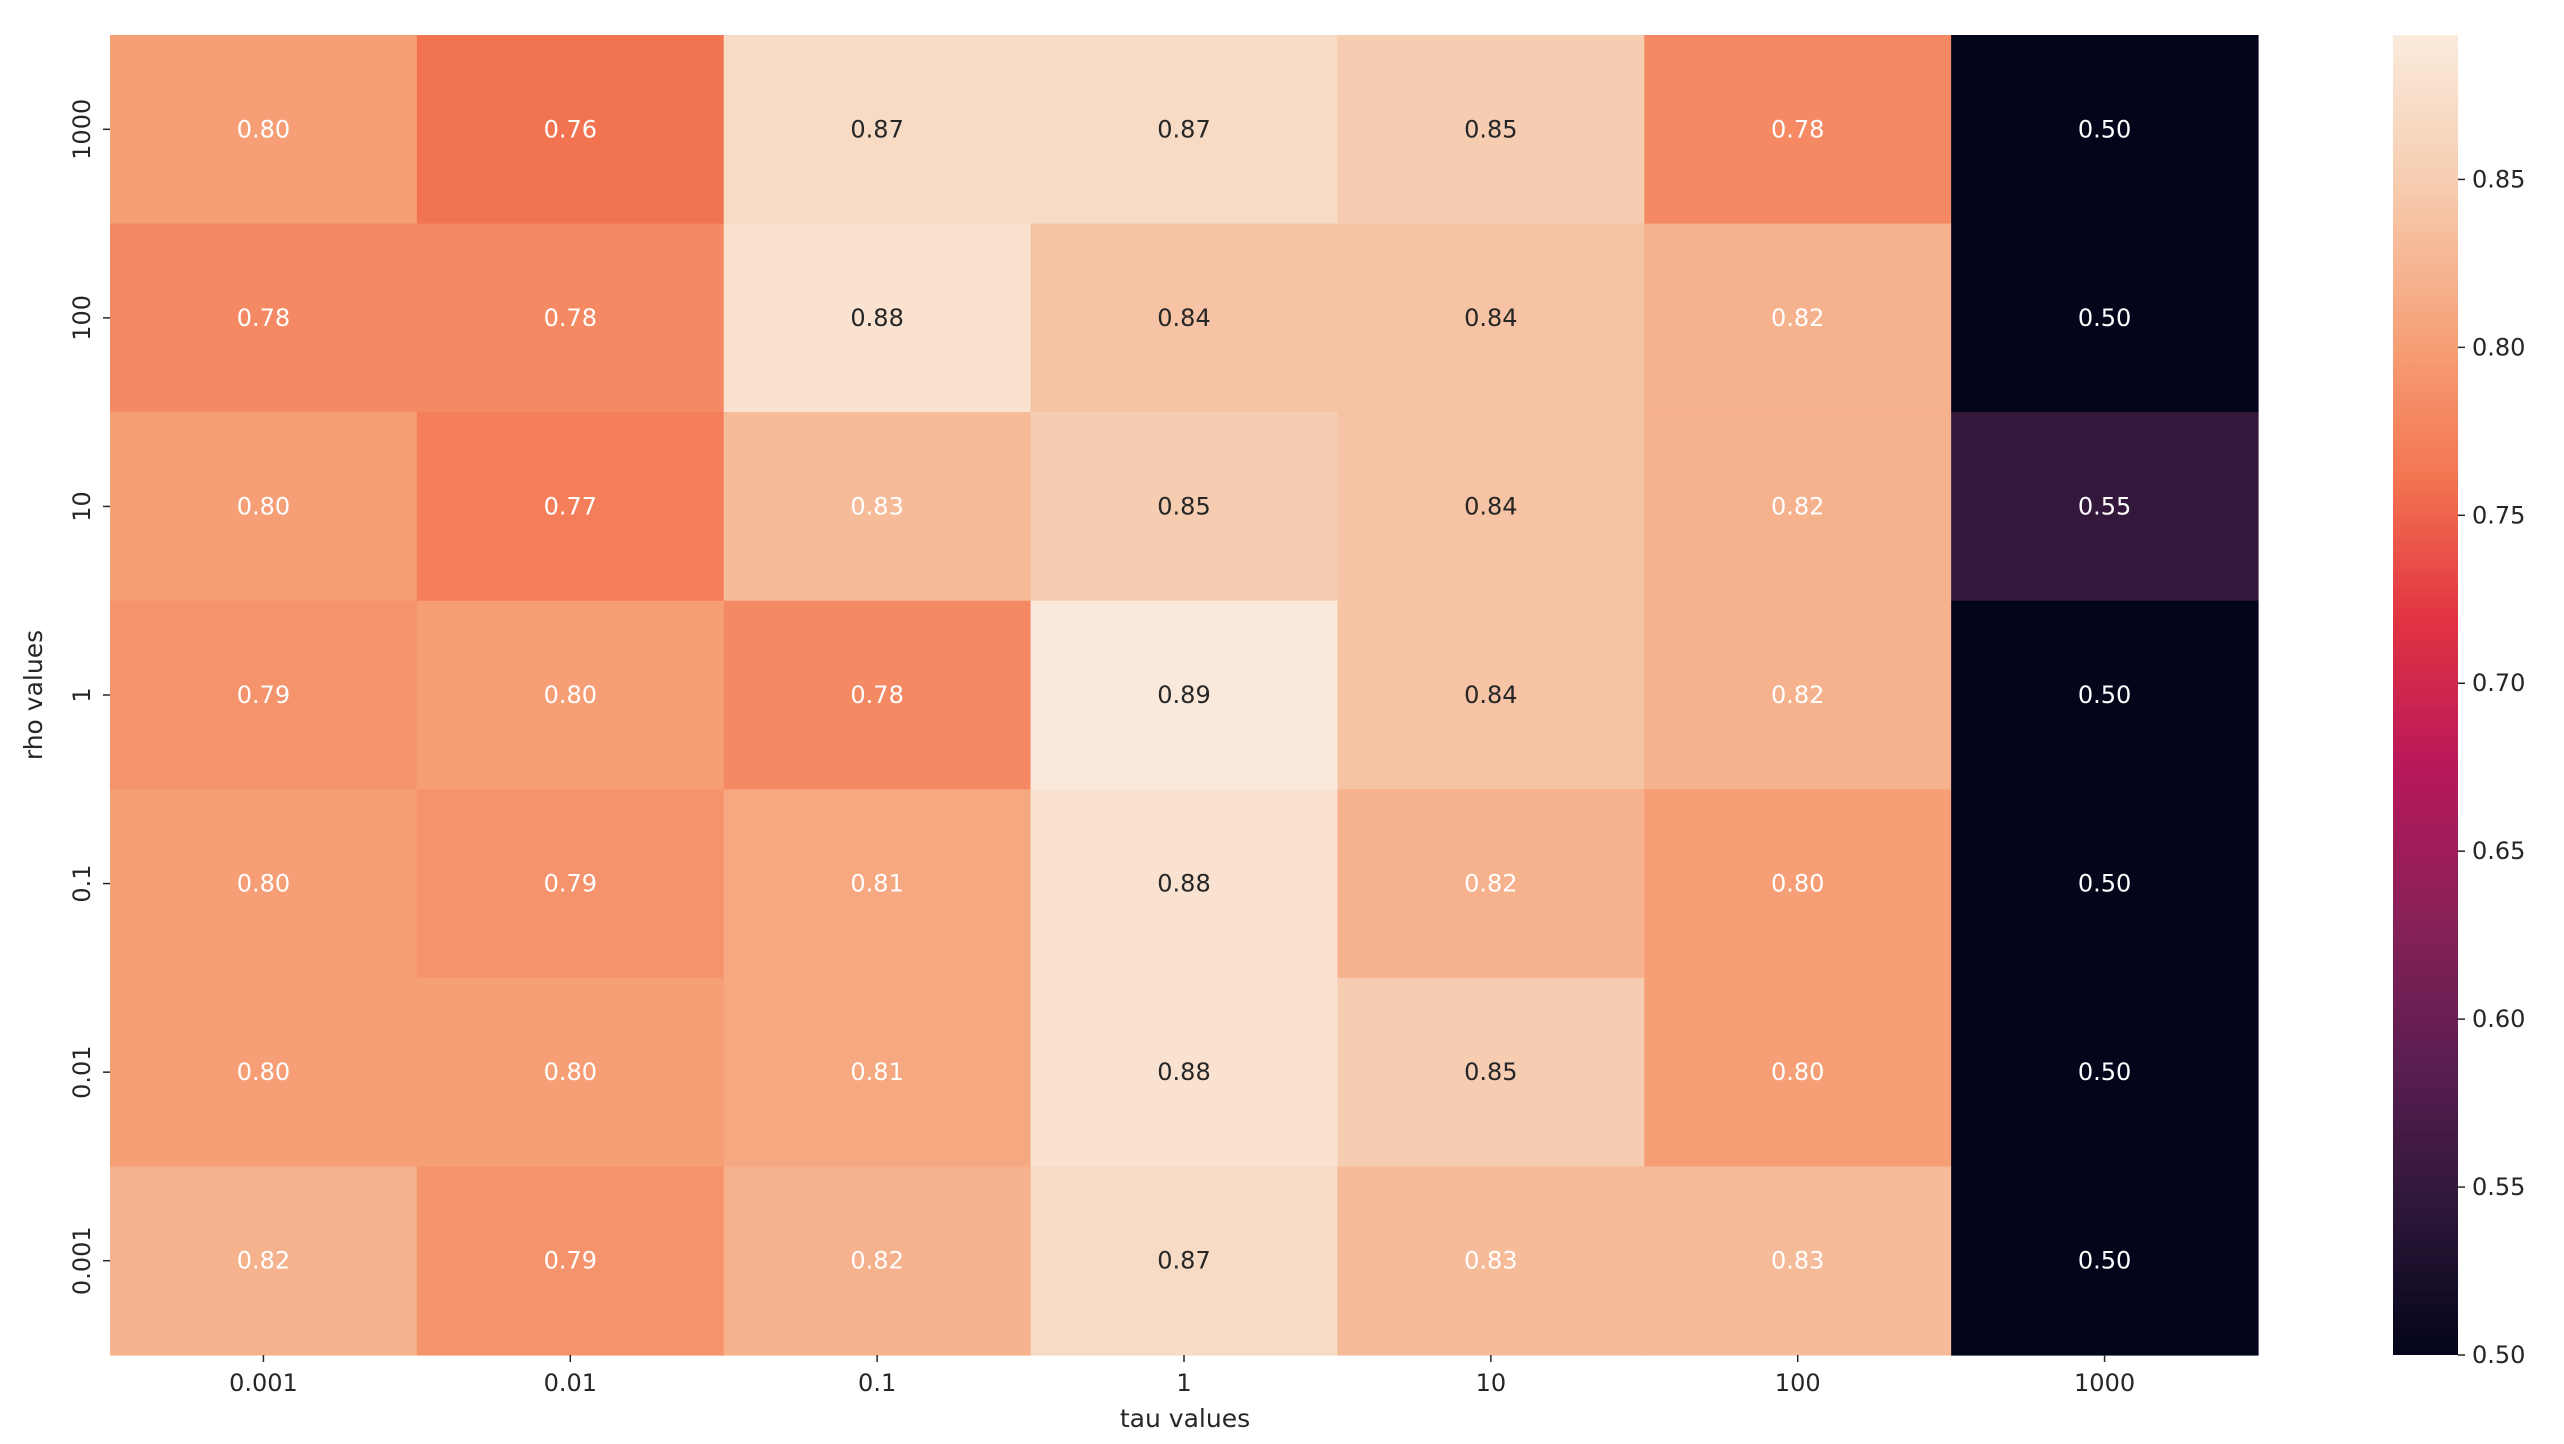 This screenshot has width=2564, height=1444. Describe the element at coordinates (2459, 702) in the screenshot. I see `colorbar: 0.50 0.55 0.60 0.65 0.70 0.75 0.80 0.85` at that location.